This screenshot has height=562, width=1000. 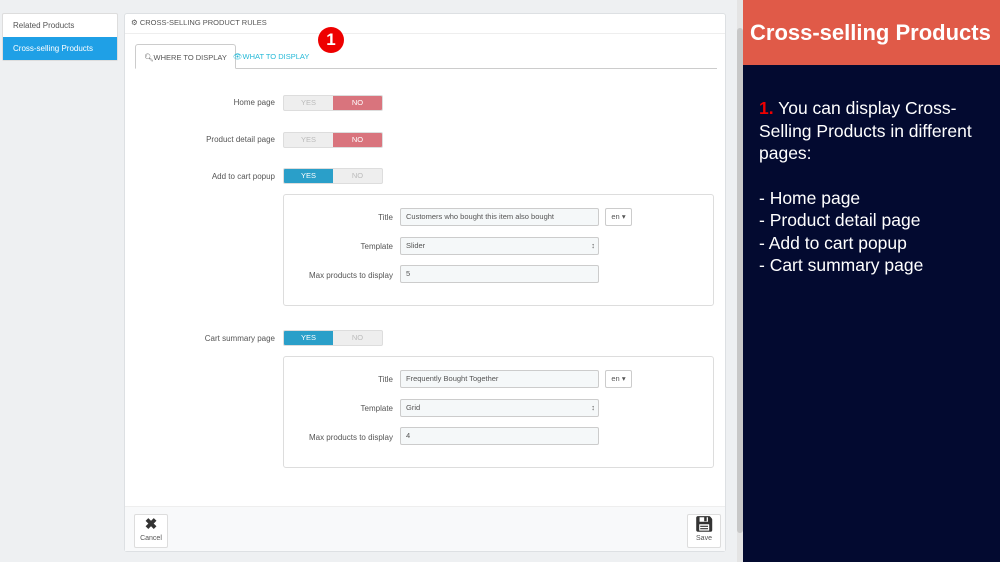 I want to click on sidebar-item-cross-selling-products: Cross-selling Products, so click(x=60, y=48).